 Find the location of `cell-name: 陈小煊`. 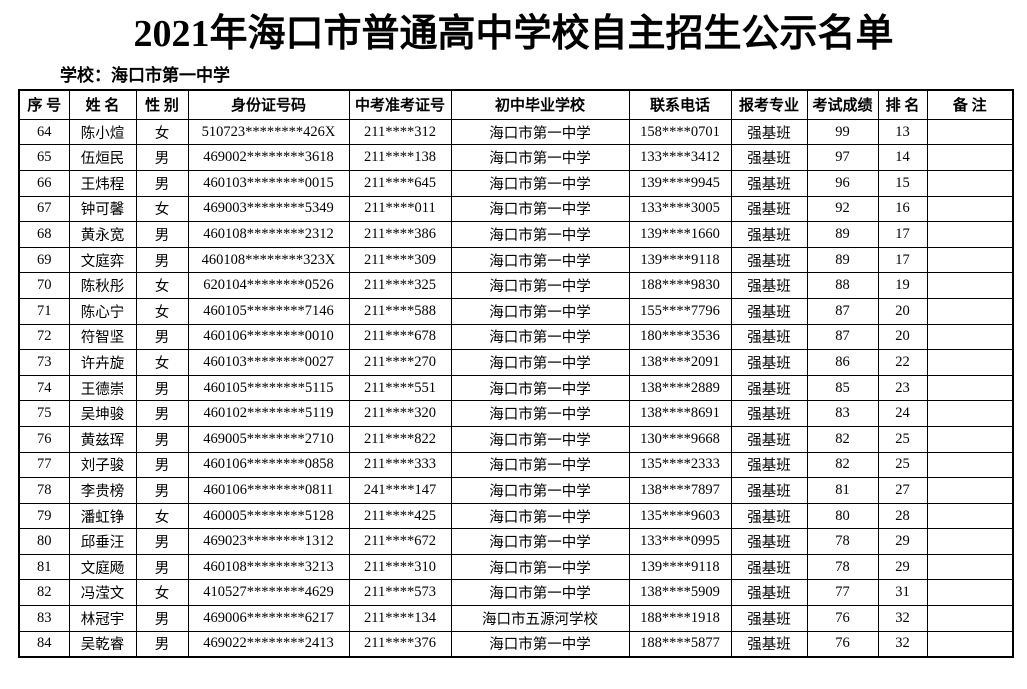

cell-name: 陈小煊 is located at coordinates (102, 132).